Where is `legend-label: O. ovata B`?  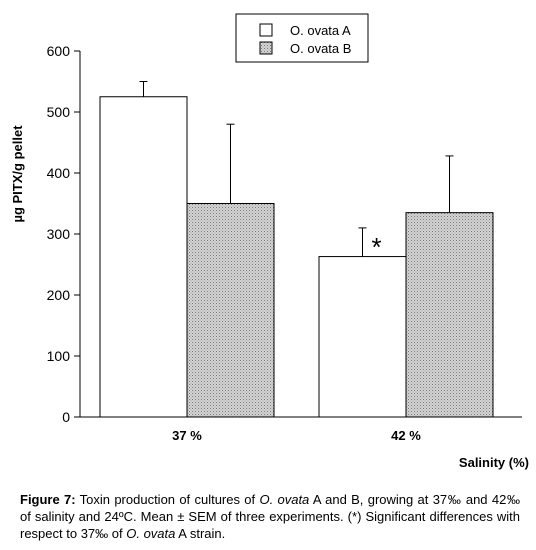 legend-label: O. ovata B is located at coordinates (320, 48).